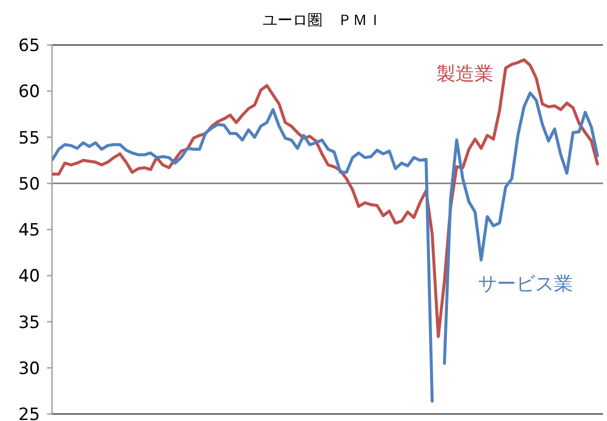 The image size is (607, 421). I want to click on y-tick-label: 65, so click(29, 46).